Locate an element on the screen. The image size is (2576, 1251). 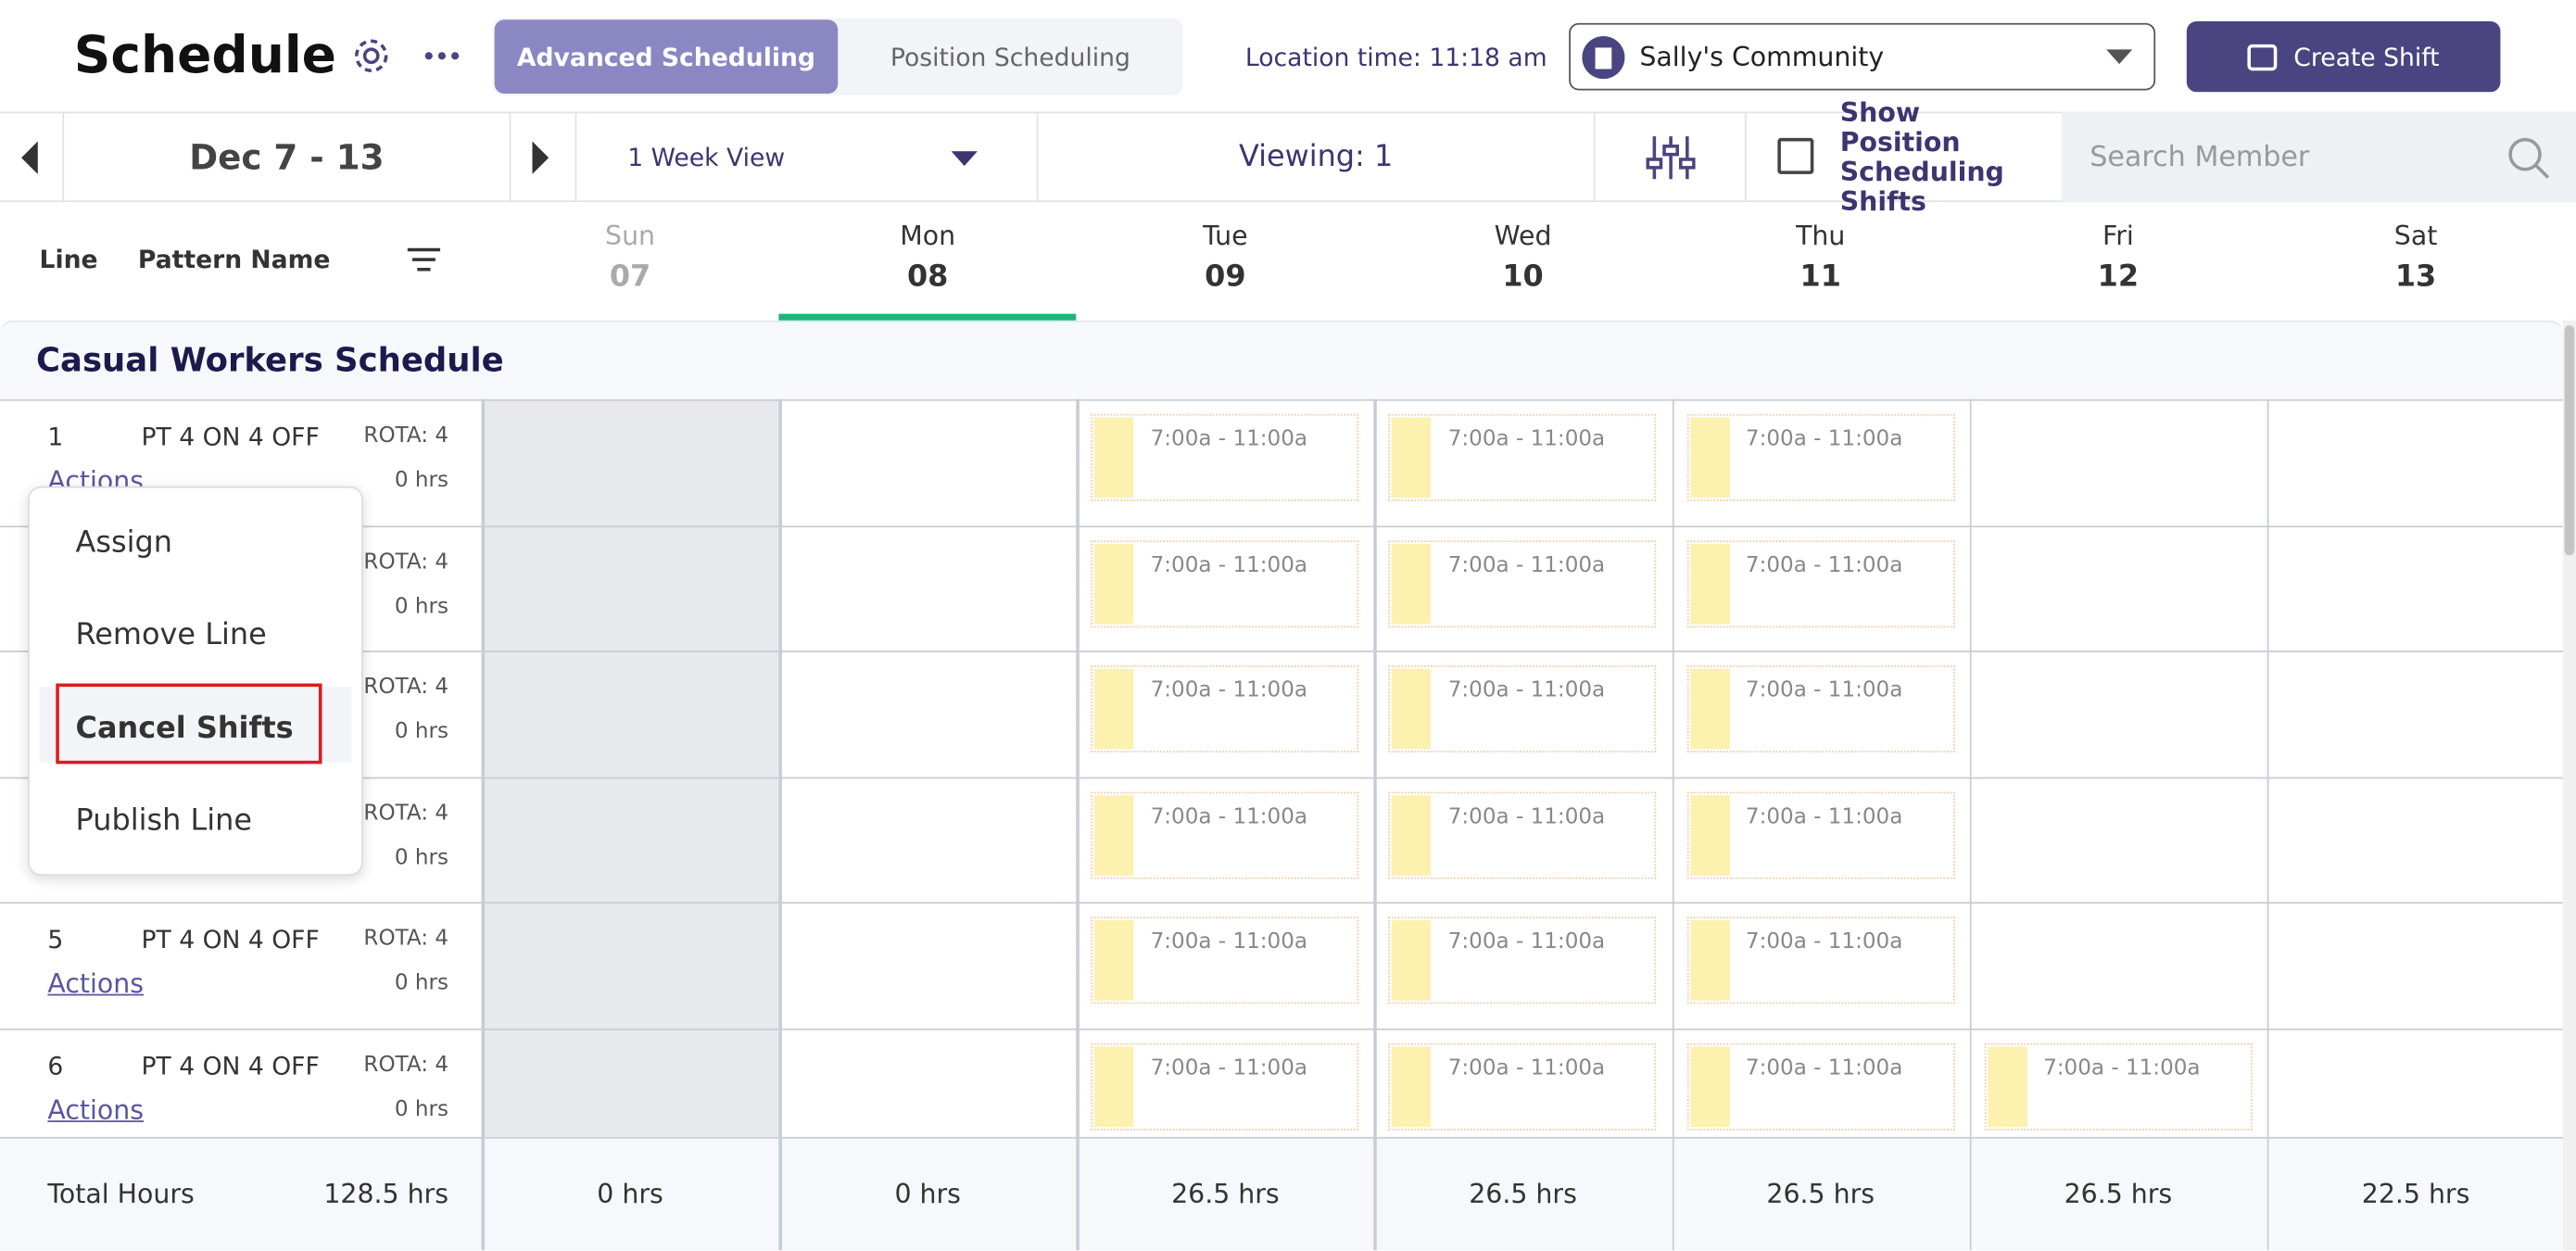
location-select is located at coordinates (1863, 56).